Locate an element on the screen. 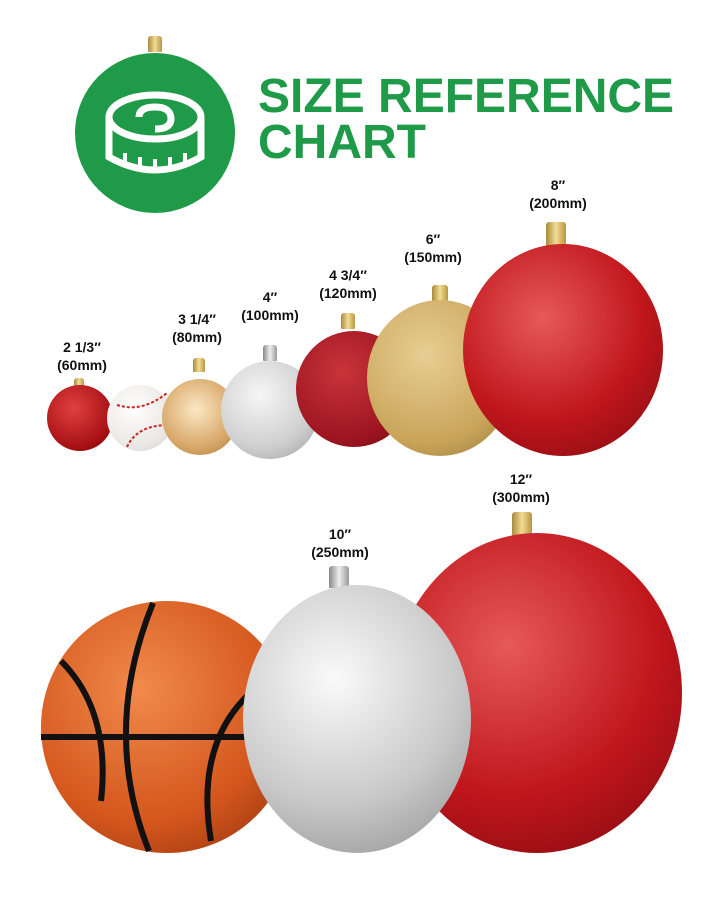  ornament-60mm-red-glitter is located at coordinates (80, 418).